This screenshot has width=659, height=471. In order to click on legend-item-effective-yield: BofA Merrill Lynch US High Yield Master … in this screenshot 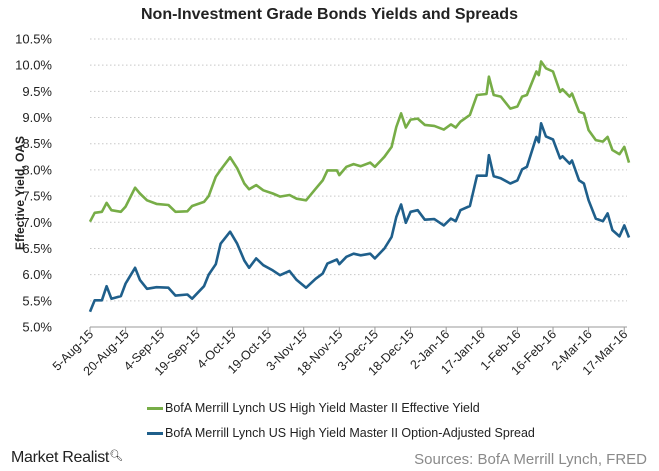, I will do `click(313, 408)`.